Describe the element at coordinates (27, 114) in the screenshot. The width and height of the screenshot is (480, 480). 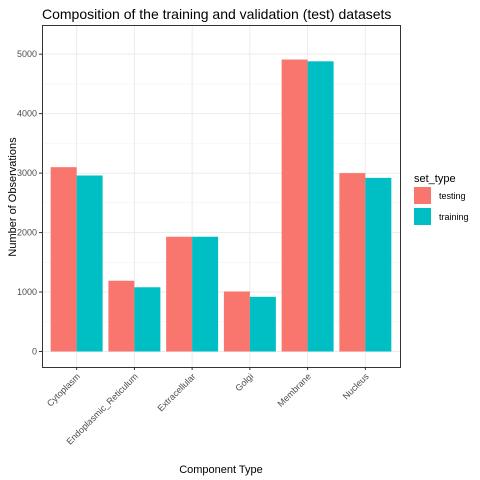
I see `y-tick-label: 4000` at that location.